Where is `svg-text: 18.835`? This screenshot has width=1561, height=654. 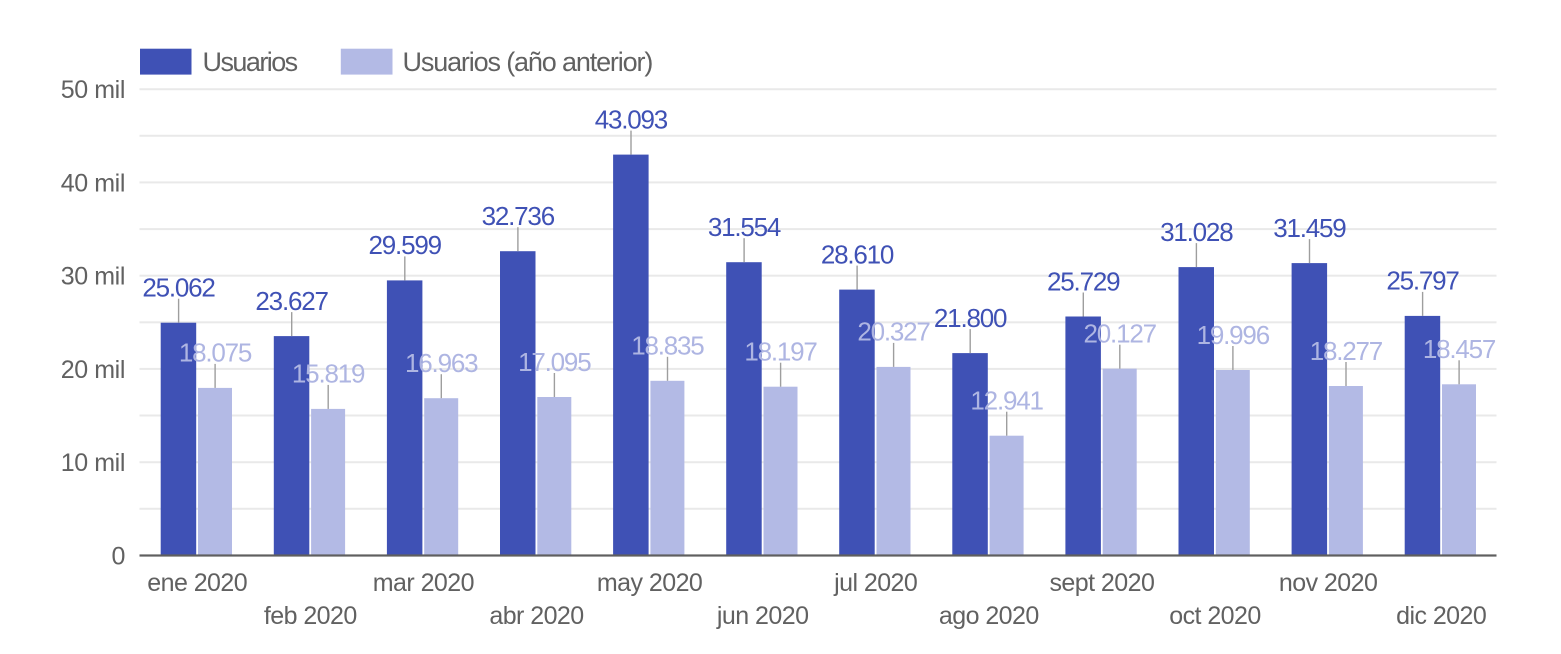
svg-text: 18.835 is located at coordinates (667, 346).